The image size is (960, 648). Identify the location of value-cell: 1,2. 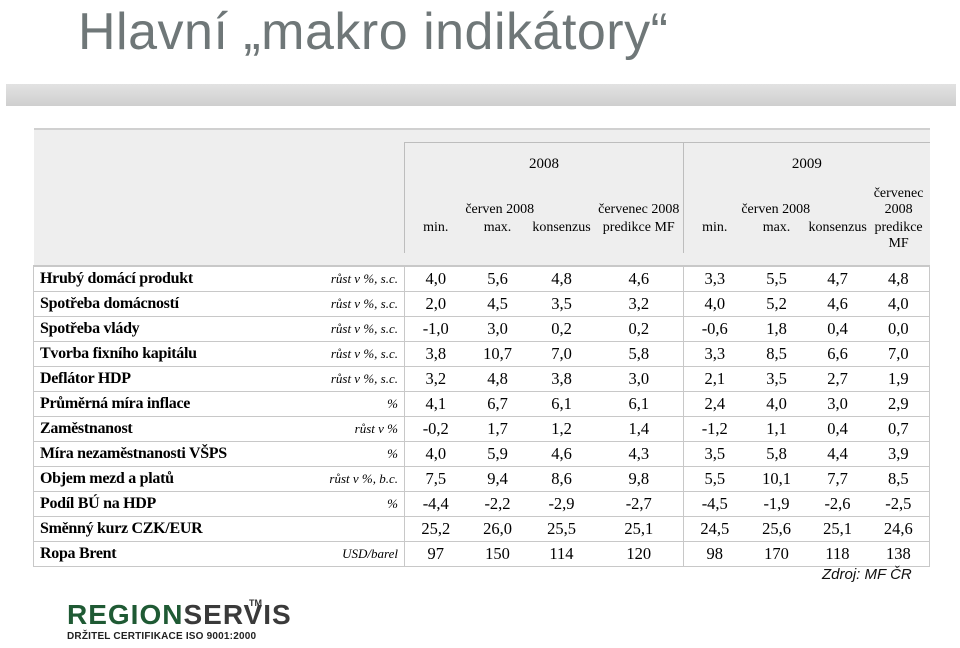
(561, 429).